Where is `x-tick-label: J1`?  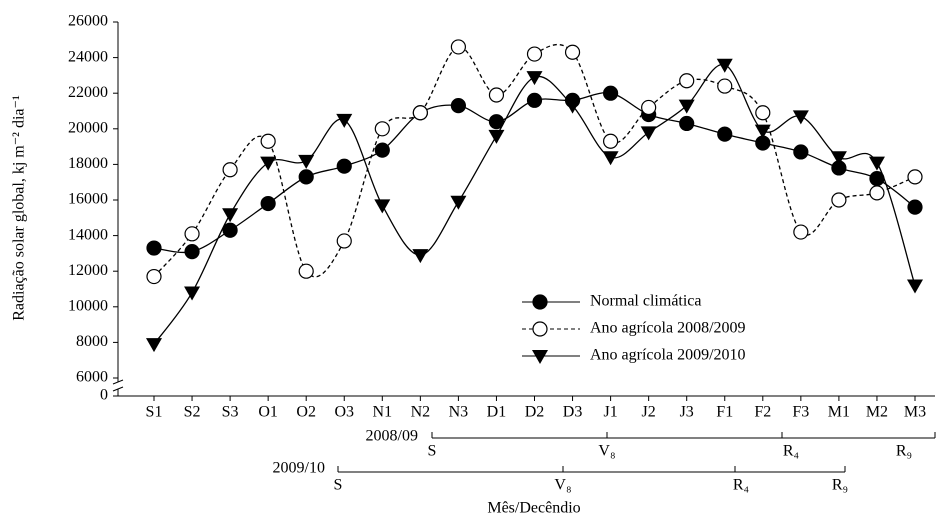 x-tick-label: J1 is located at coordinates (610, 412).